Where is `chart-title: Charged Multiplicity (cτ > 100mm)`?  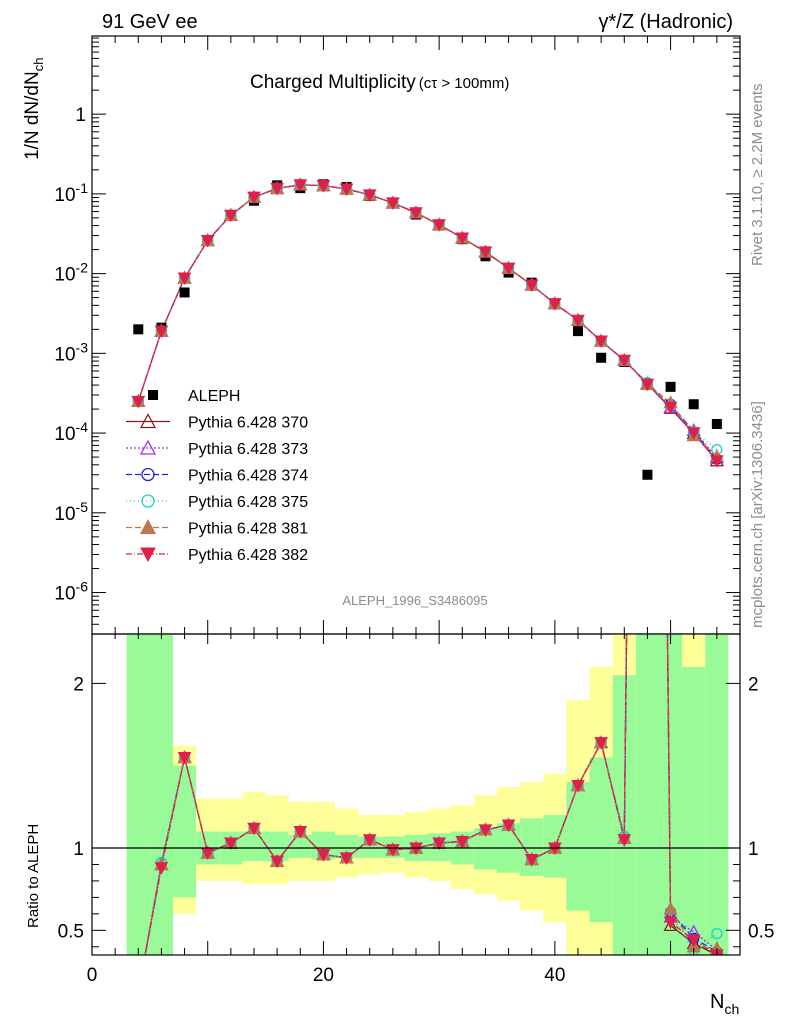
chart-title: Charged Multiplicity (cτ > 100mm) is located at coordinates (379, 82).